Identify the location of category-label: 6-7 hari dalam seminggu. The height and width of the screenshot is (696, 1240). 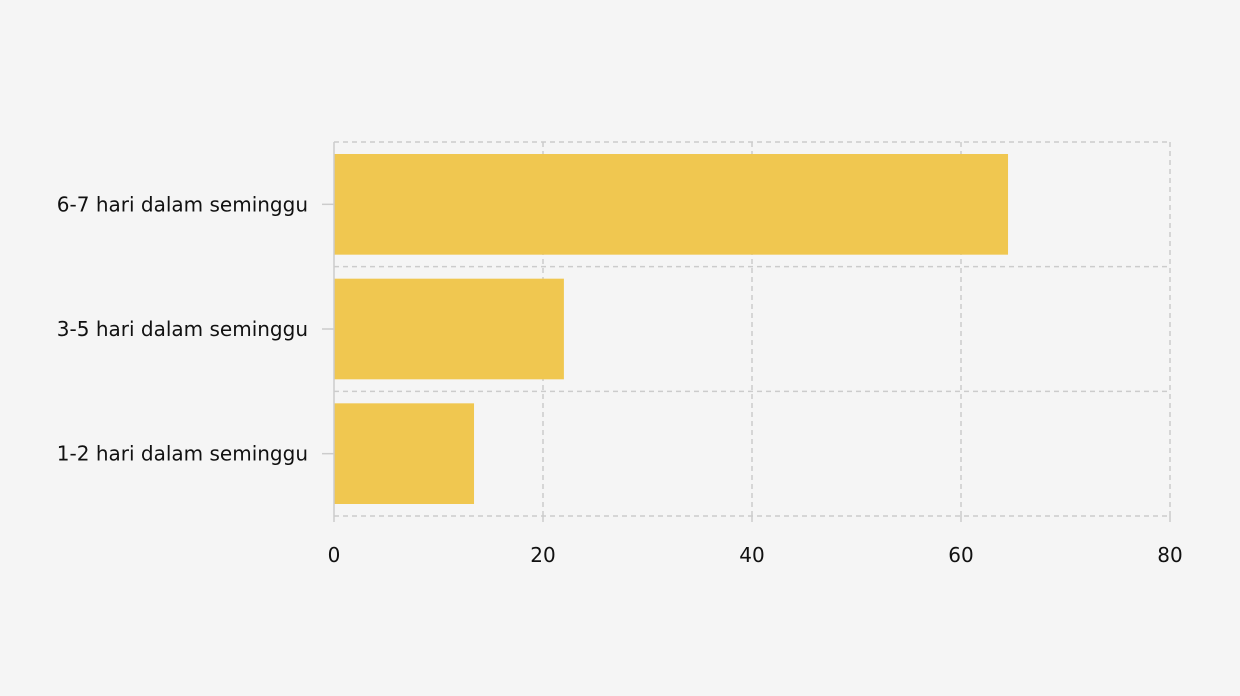
(182, 204).